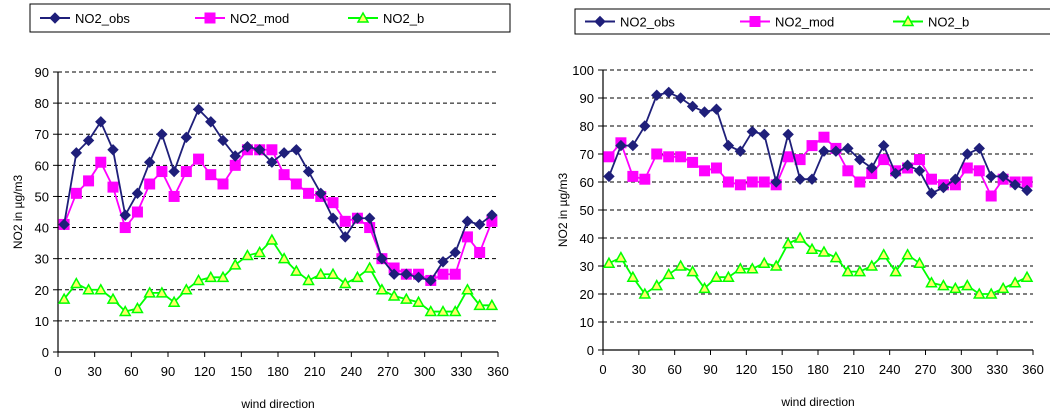 This screenshot has width=1050, height=410. I want to click on legend-box, so click(812, 21).